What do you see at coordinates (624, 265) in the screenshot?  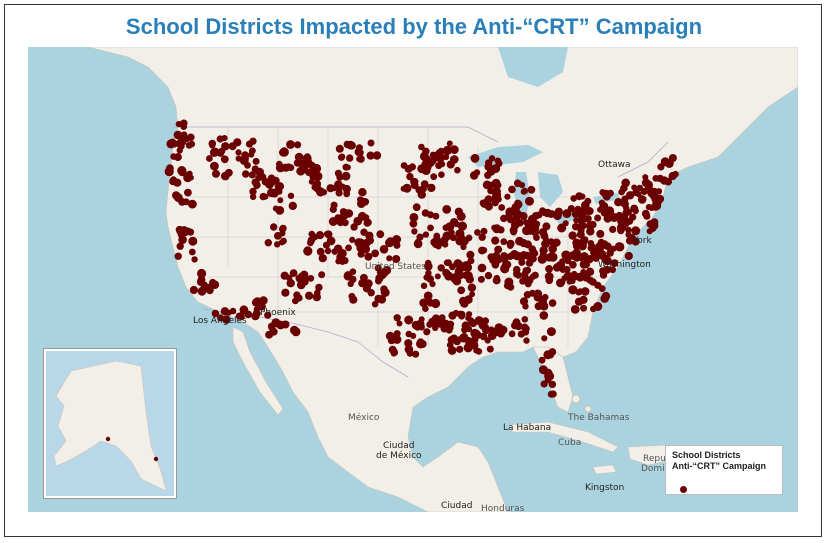 I see `label-washington: Washington` at bounding box center [624, 265].